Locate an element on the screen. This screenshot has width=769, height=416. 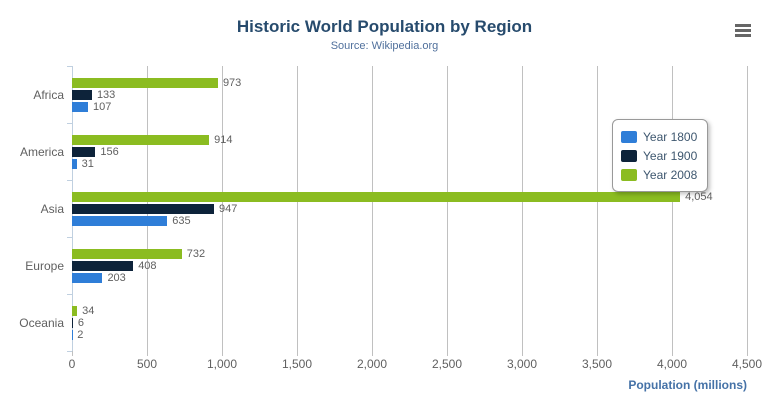
x-axis-title: Population (millions) is located at coordinates (687, 385).